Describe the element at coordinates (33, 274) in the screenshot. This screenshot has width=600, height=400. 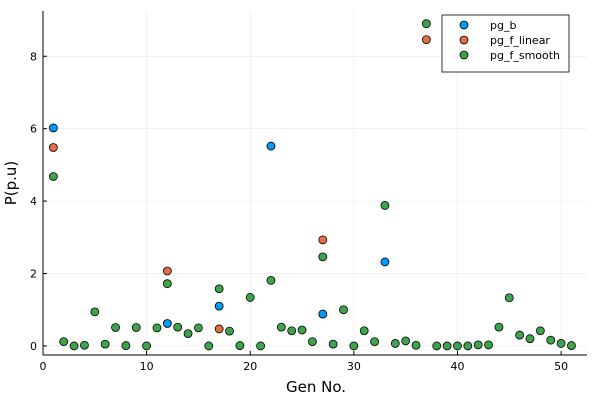
I see `y-tick-label: 2` at that location.